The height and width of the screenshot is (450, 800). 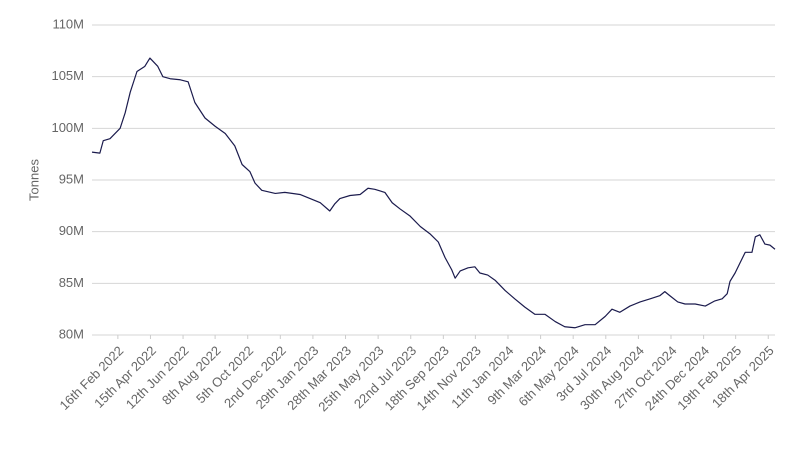 What do you see at coordinates (71, 282) in the screenshot?
I see `y-tick-label: 85M` at bounding box center [71, 282].